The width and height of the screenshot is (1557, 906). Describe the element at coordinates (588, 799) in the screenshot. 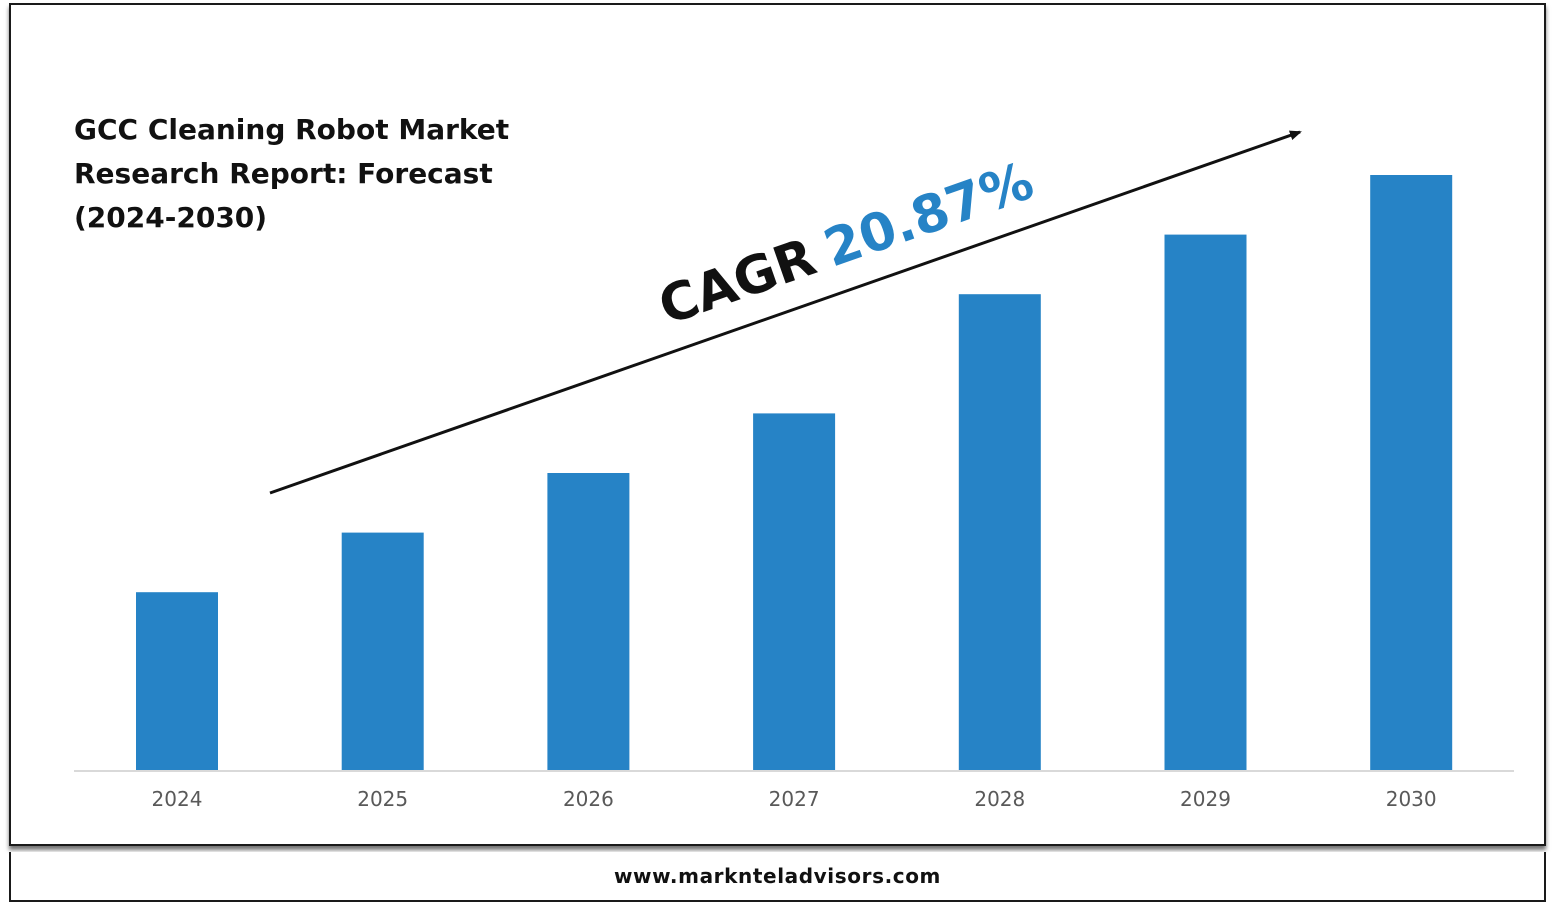

I see `x-tick-label-2026: 2026` at that location.